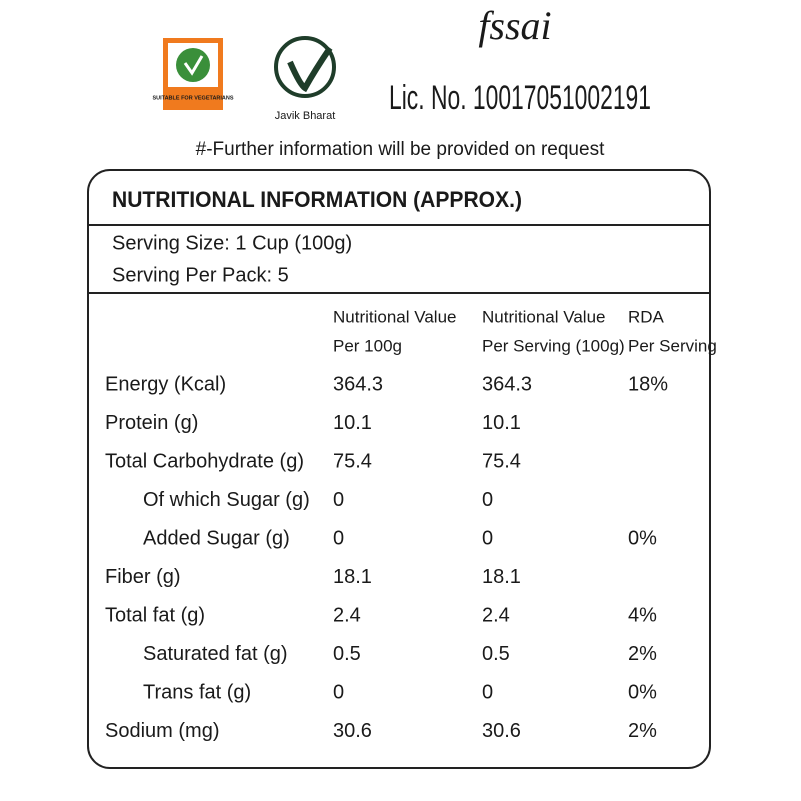  What do you see at coordinates (165, 384) in the screenshot?
I see `row-label: Energy (Kcal)` at bounding box center [165, 384].